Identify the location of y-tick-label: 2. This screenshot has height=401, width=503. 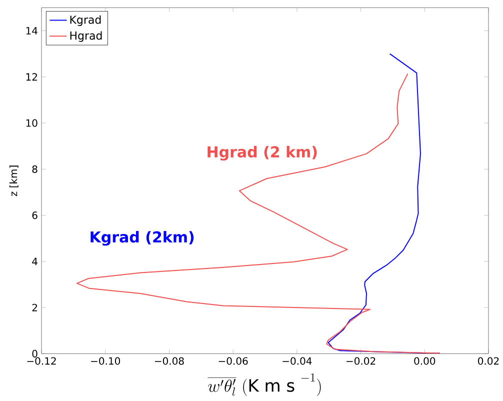
(34, 308).